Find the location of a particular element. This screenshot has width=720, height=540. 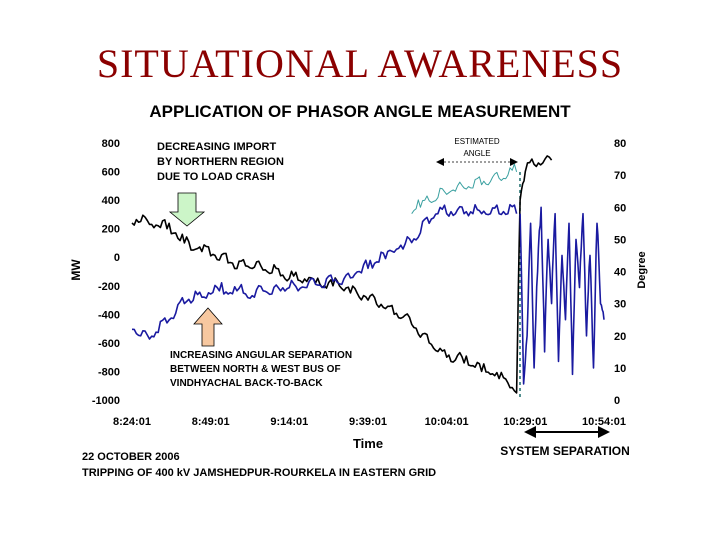

left-axis-ticks: 800 600 400 200 0 -200 -400 -600 -800 -1000 is located at coordinates (106, 272).